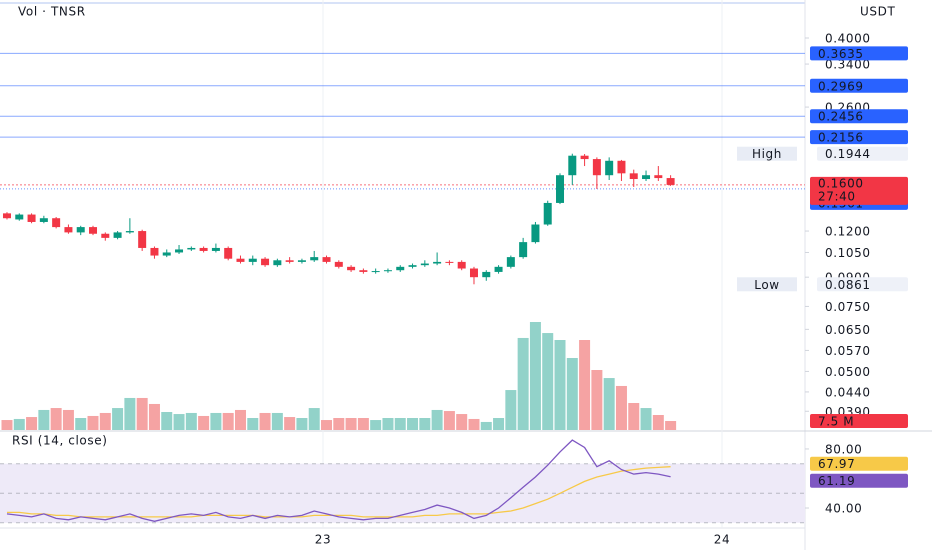 The height and width of the screenshot is (550, 932). Describe the element at coordinates (848, 392) in the screenshot. I see `y-tick-label: 0.0440` at that location.